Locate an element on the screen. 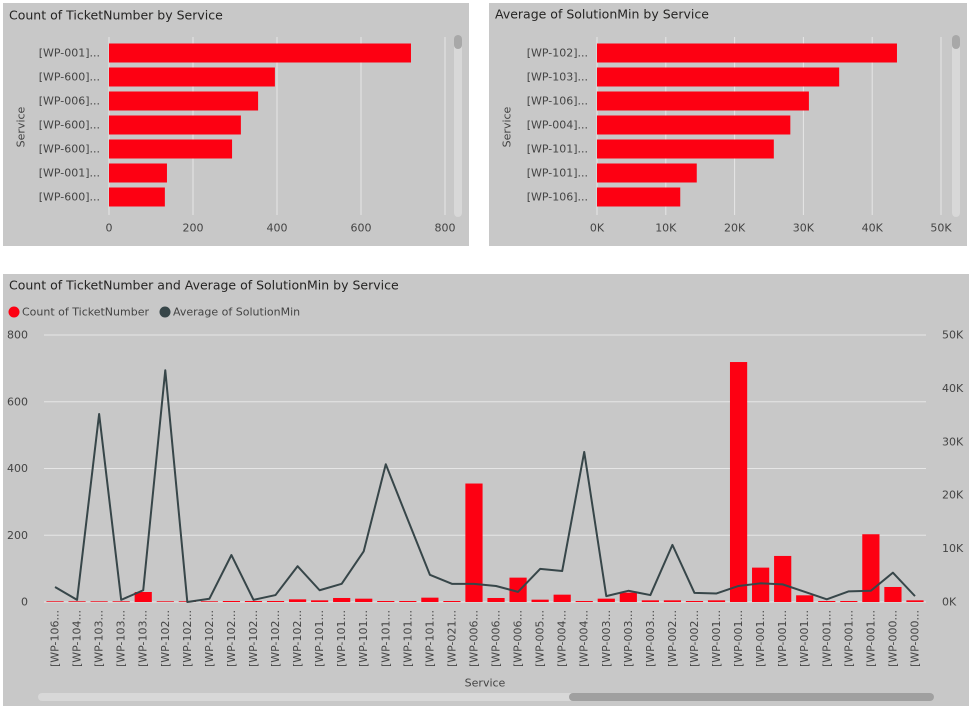  x-tick-label: 0 is located at coordinates (109, 228).